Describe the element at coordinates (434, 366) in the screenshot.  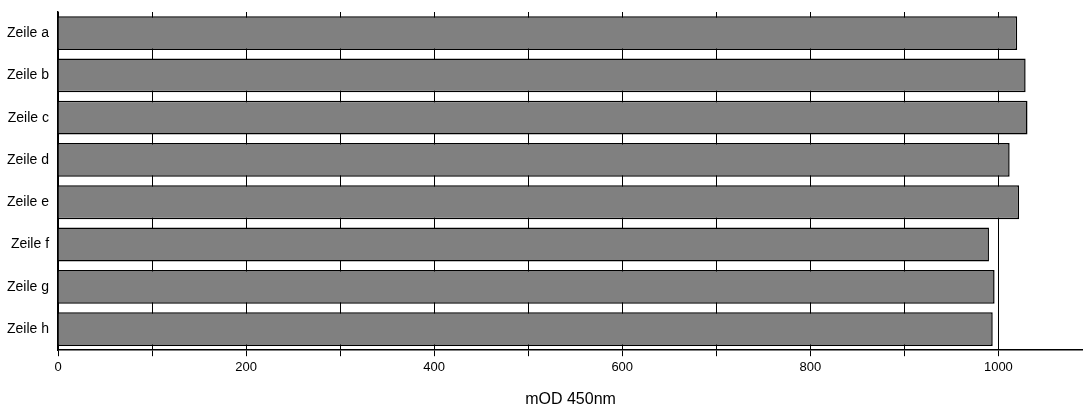
I see `x-tick-label: 400` at that location.